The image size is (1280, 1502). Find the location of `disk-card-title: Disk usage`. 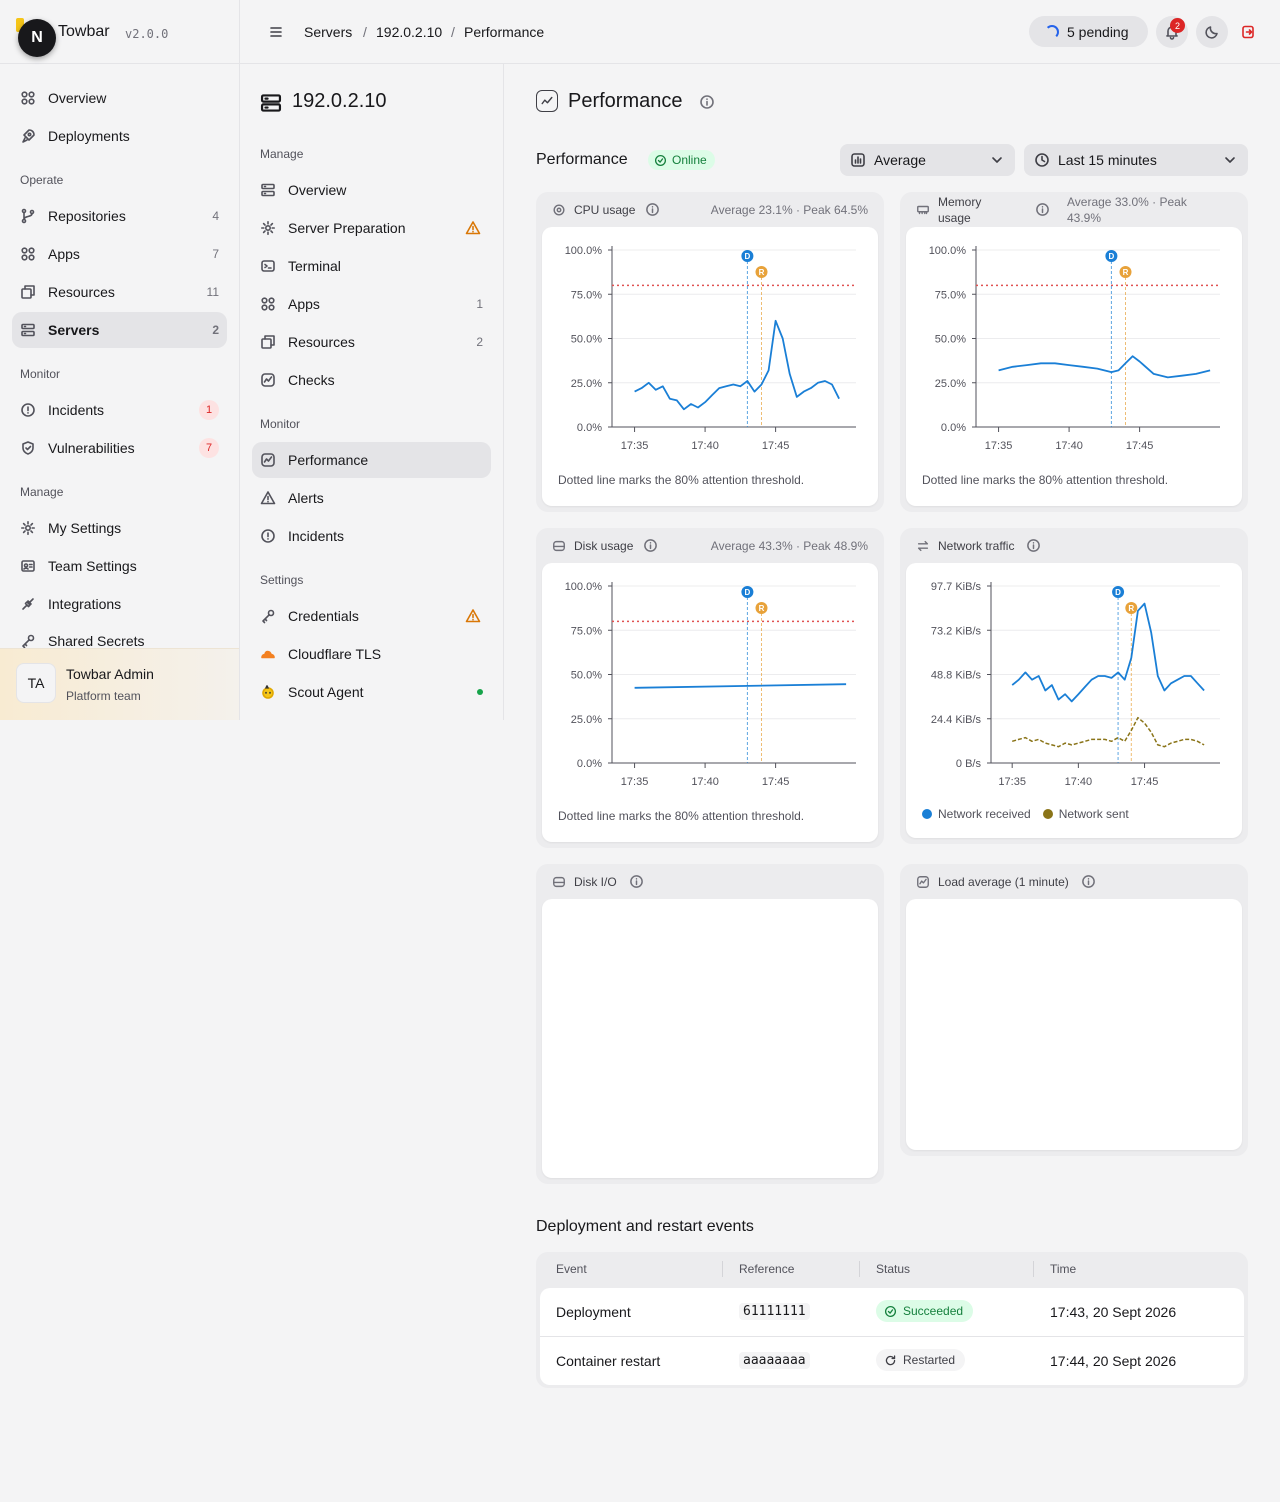

disk-card-title: Disk usage is located at coordinates (604, 545).